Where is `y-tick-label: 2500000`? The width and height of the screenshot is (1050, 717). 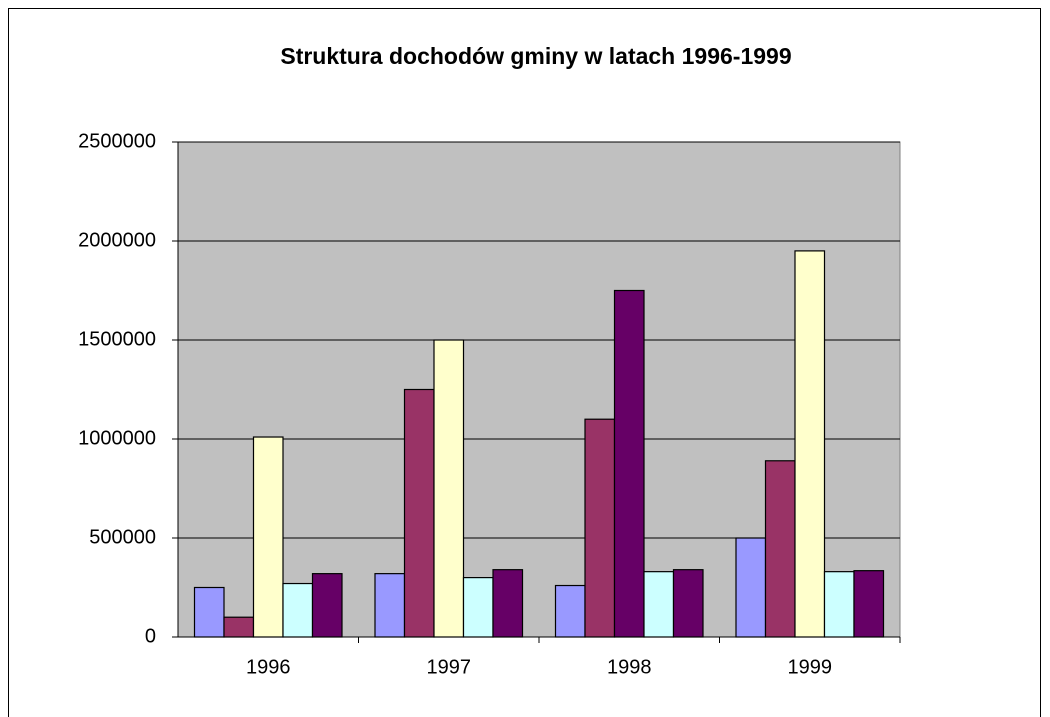 y-tick-label: 2500000 is located at coordinates (117, 141).